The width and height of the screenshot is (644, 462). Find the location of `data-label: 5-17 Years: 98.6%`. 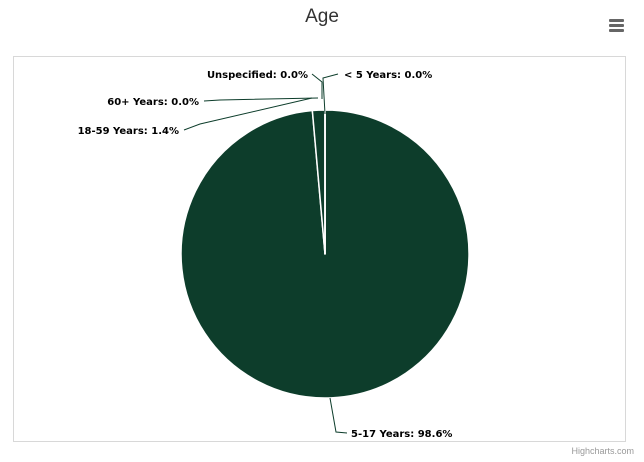

data-label: 5-17 Years: 98.6% is located at coordinates (401, 434).